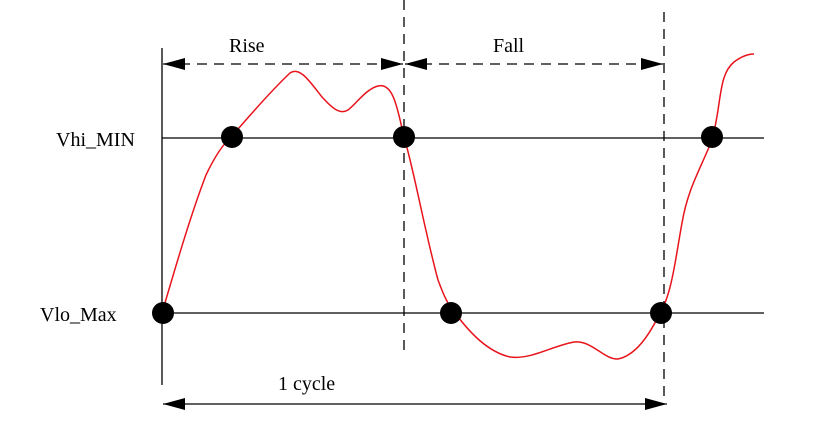 The height and width of the screenshot is (423, 822). What do you see at coordinates (95, 140) in the screenshot?
I see `vhi-min-label: Vhi_MIN` at bounding box center [95, 140].